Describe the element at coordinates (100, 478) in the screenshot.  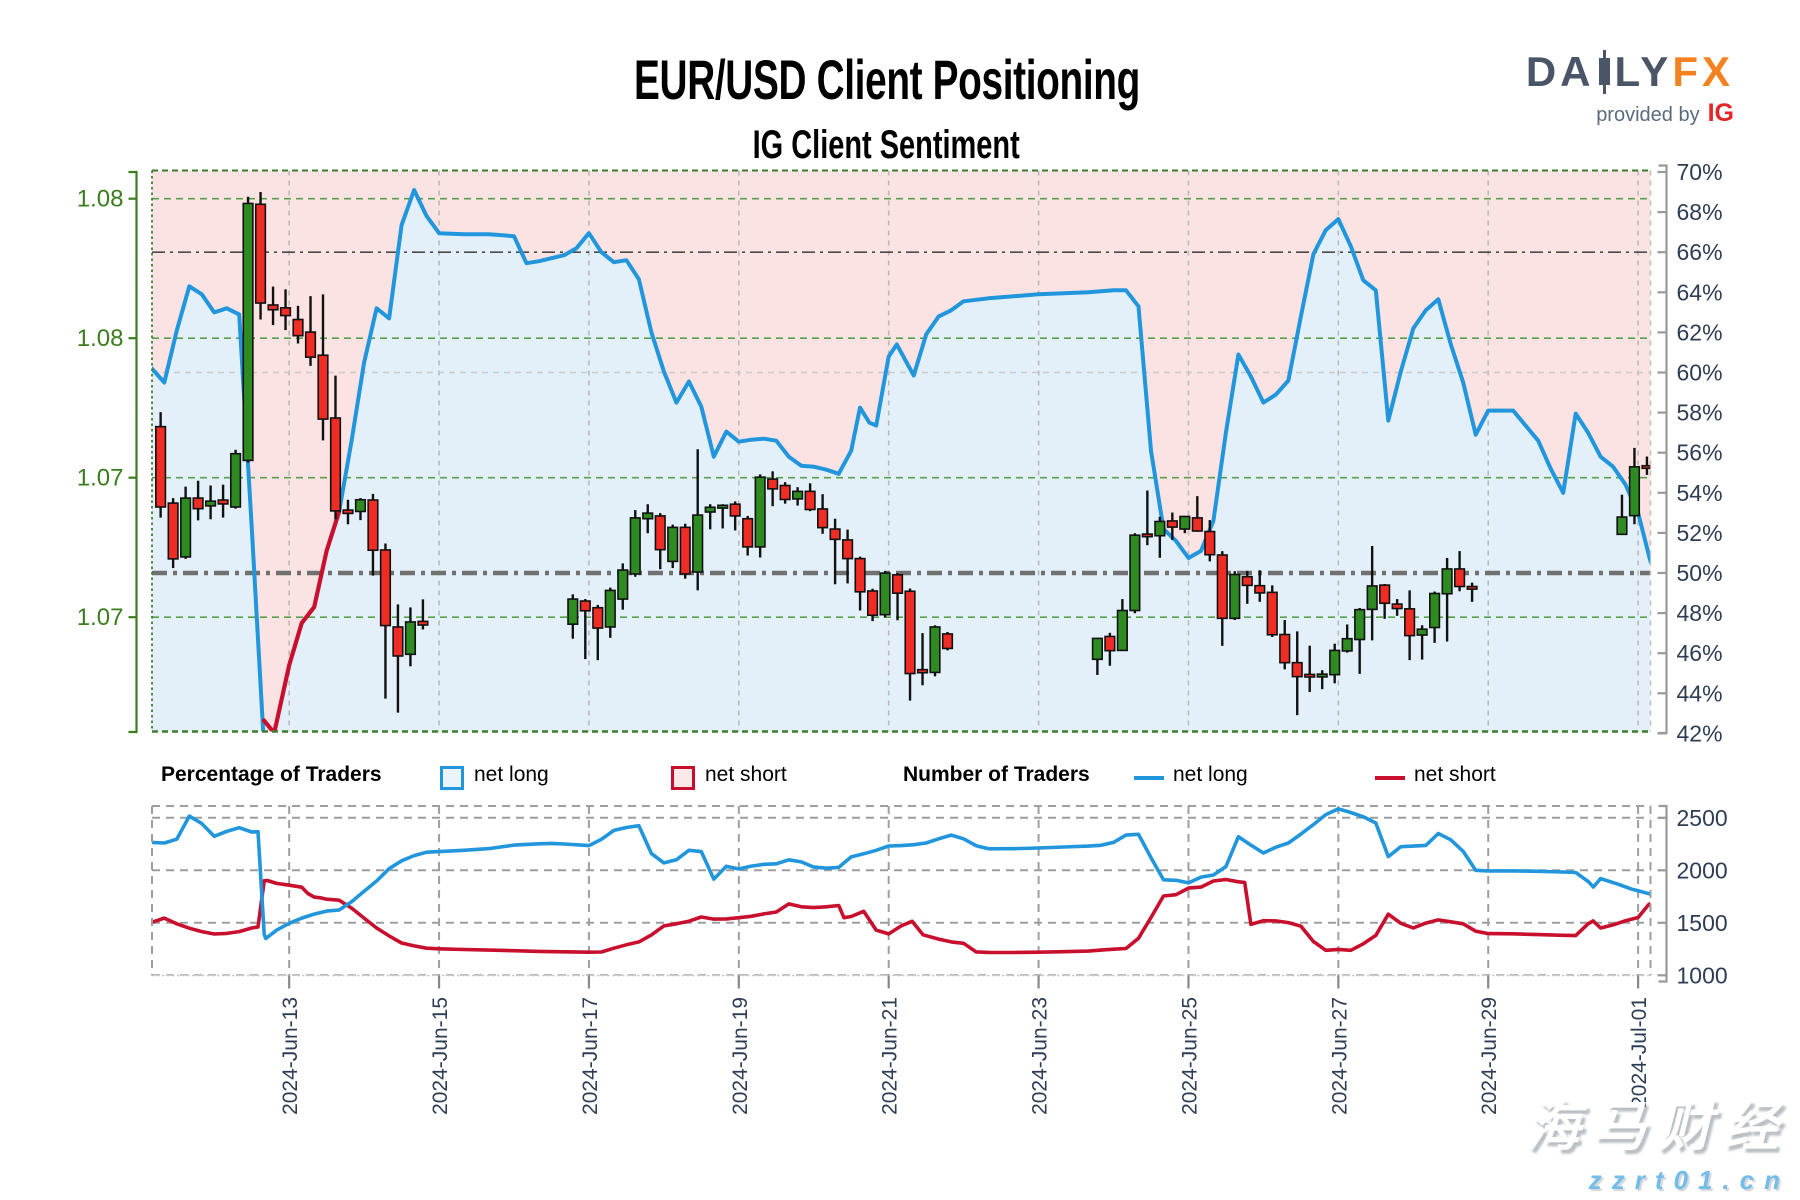
I see `price-tick-label: 1.07` at that location.